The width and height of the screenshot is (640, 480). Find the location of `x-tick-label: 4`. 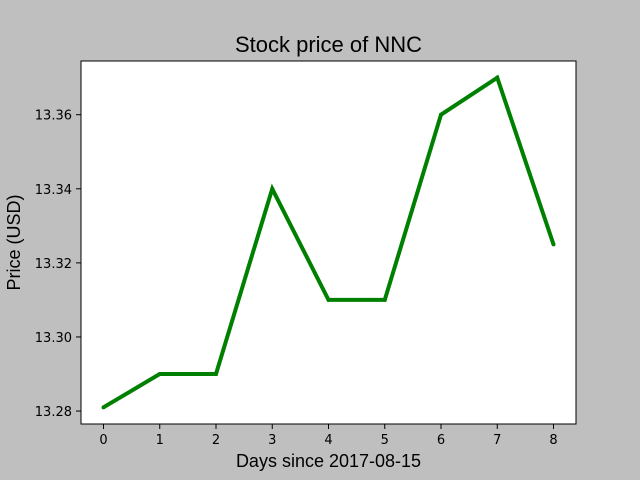

x-tick-label: 4 is located at coordinates (328, 440).